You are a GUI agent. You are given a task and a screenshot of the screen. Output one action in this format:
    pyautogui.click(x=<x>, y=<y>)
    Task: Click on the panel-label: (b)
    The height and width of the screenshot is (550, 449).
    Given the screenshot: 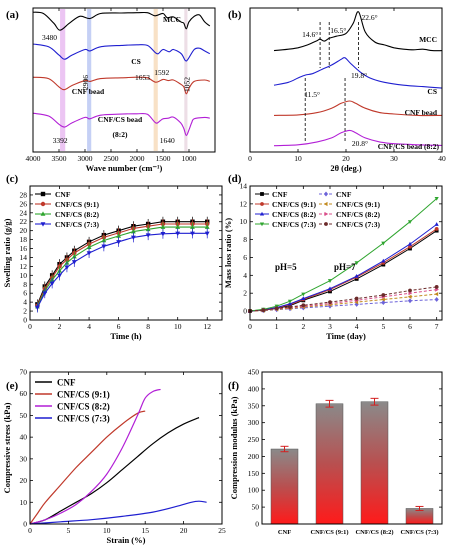 What is the action you would take?
    pyautogui.click(x=235, y=15)
    